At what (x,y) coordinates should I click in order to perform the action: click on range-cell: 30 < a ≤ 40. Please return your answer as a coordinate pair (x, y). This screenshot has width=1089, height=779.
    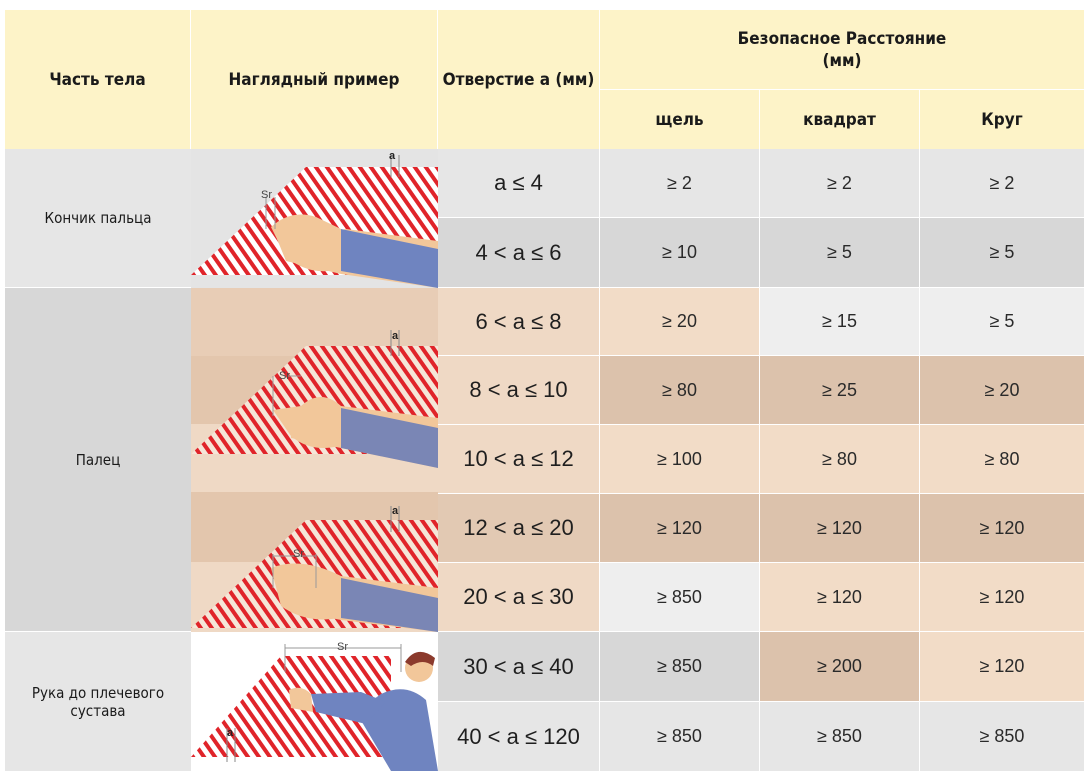
    Looking at the image, I should click on (519, 667).